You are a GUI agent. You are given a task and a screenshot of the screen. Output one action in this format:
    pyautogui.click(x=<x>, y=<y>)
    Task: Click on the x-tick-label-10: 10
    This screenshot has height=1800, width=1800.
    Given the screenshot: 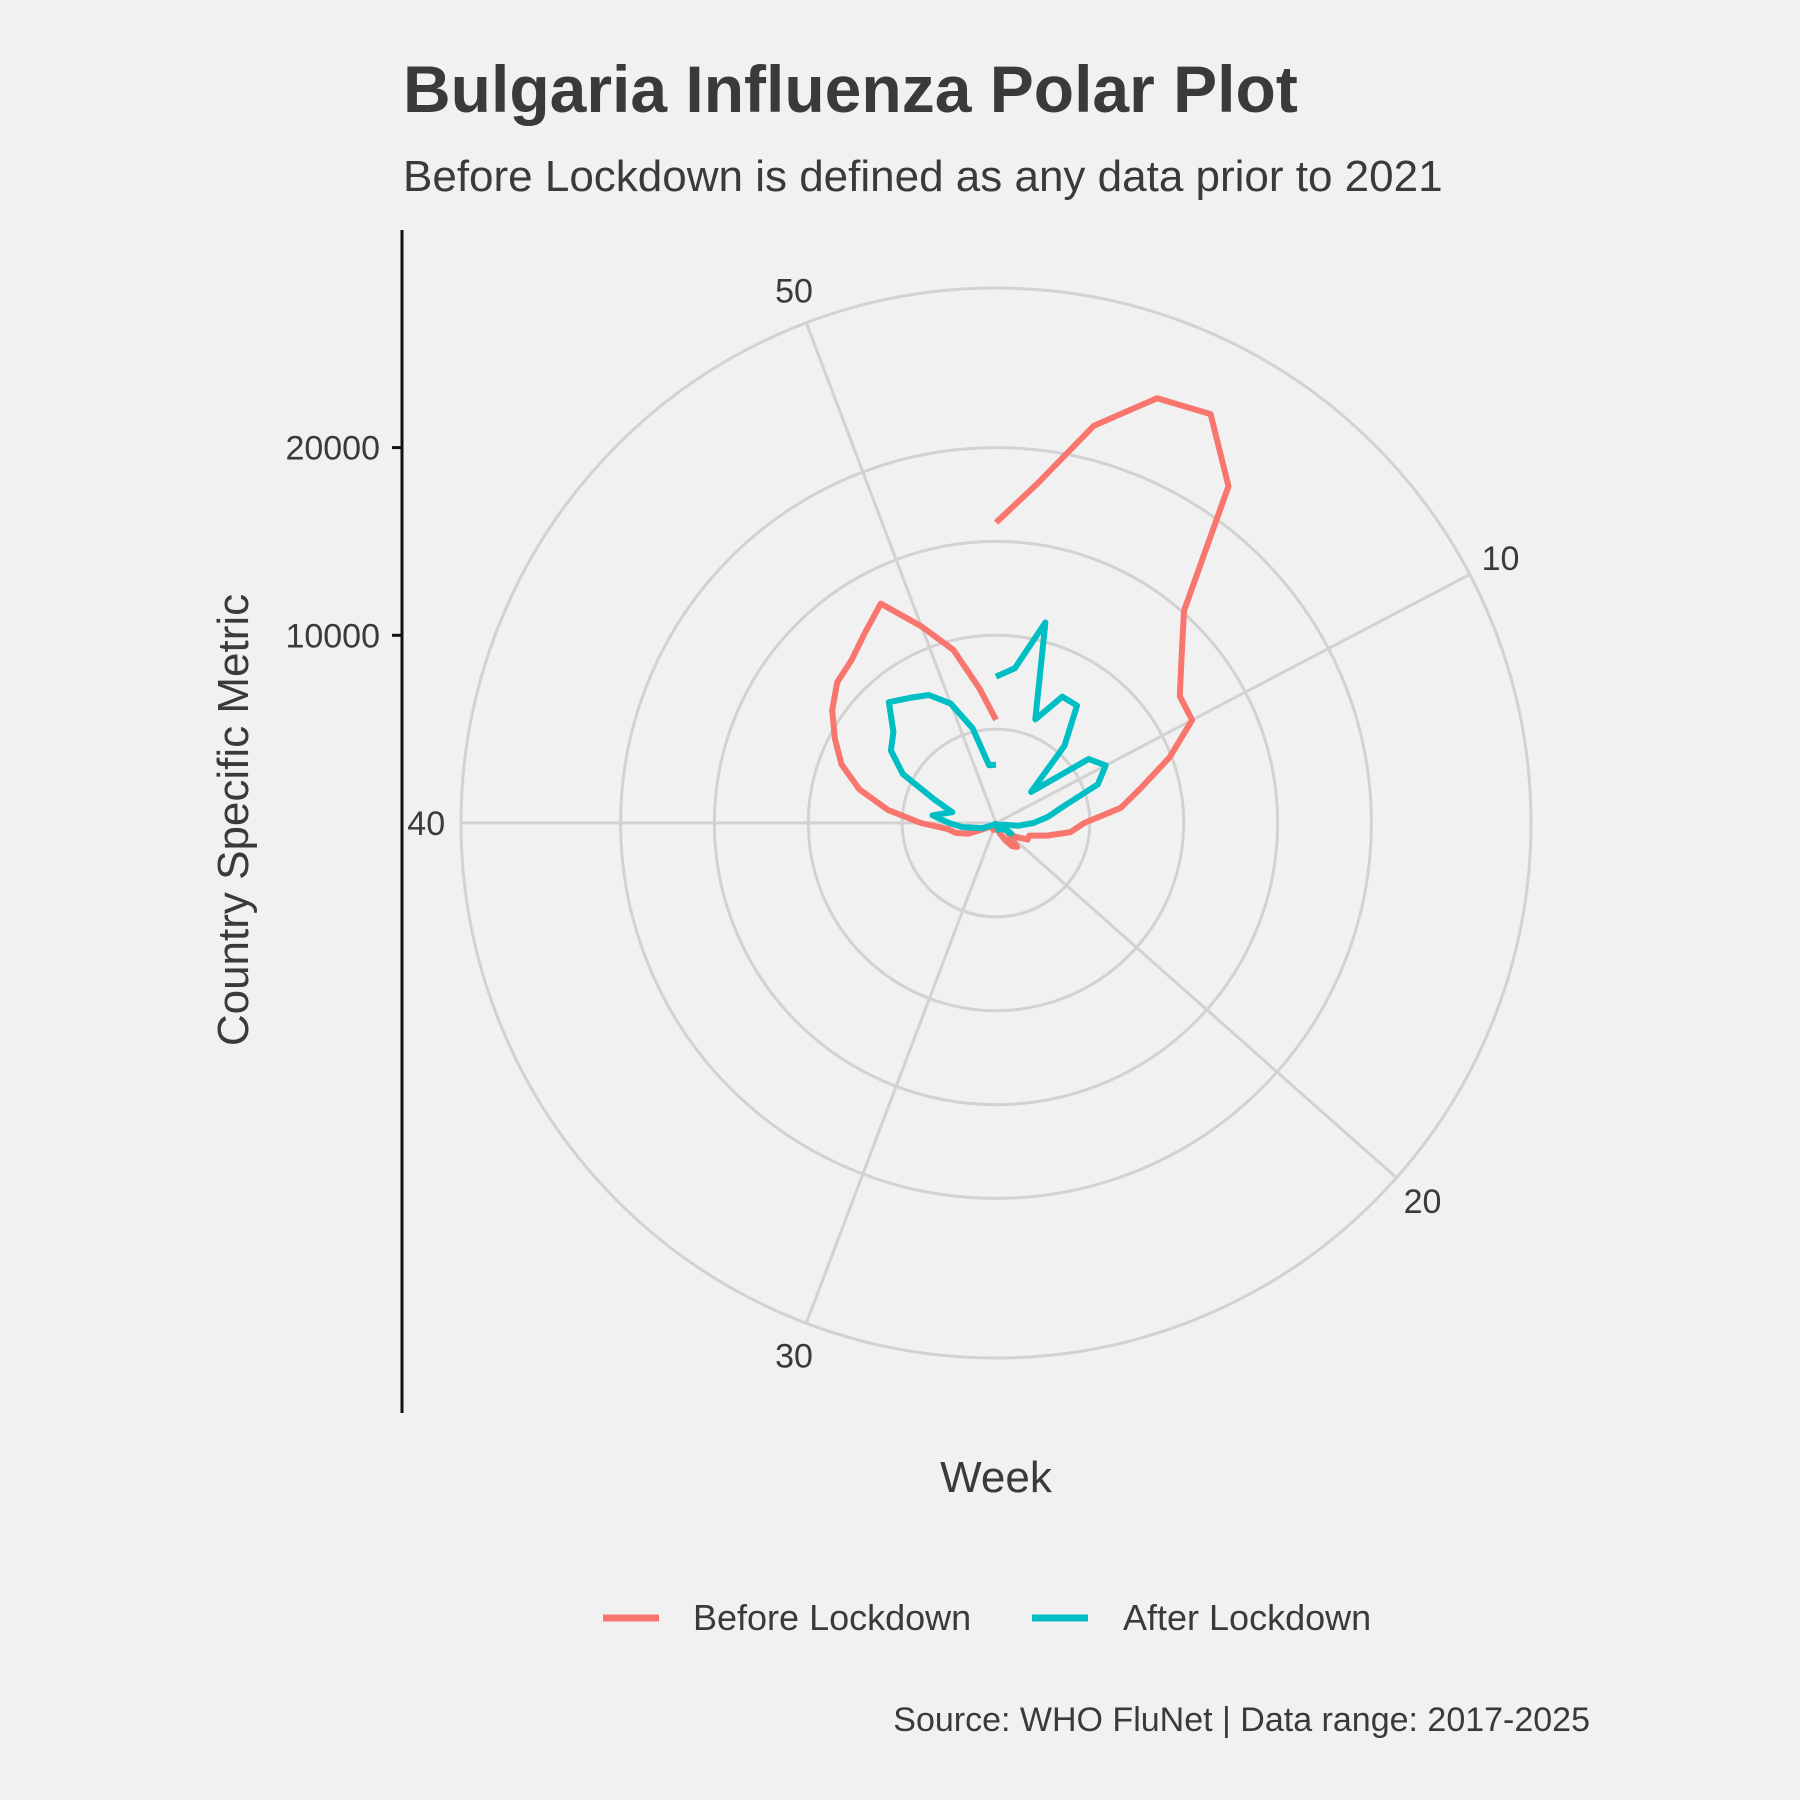 What is the action you would take?
    pyautogui.click(x=1501, y=559)
    